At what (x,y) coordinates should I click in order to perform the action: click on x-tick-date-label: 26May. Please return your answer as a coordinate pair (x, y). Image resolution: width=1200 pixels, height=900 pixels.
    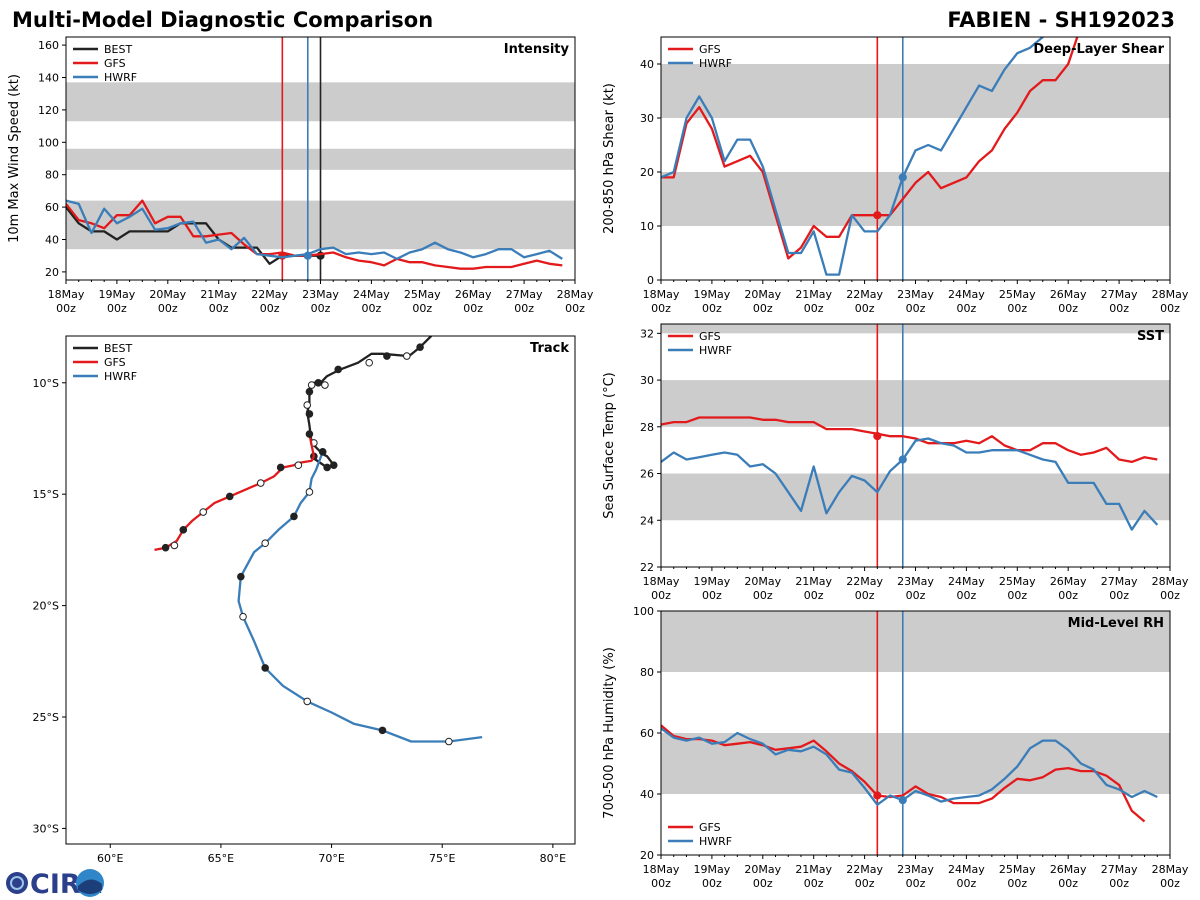
    Looking at the image, I should click on (1068, 581).